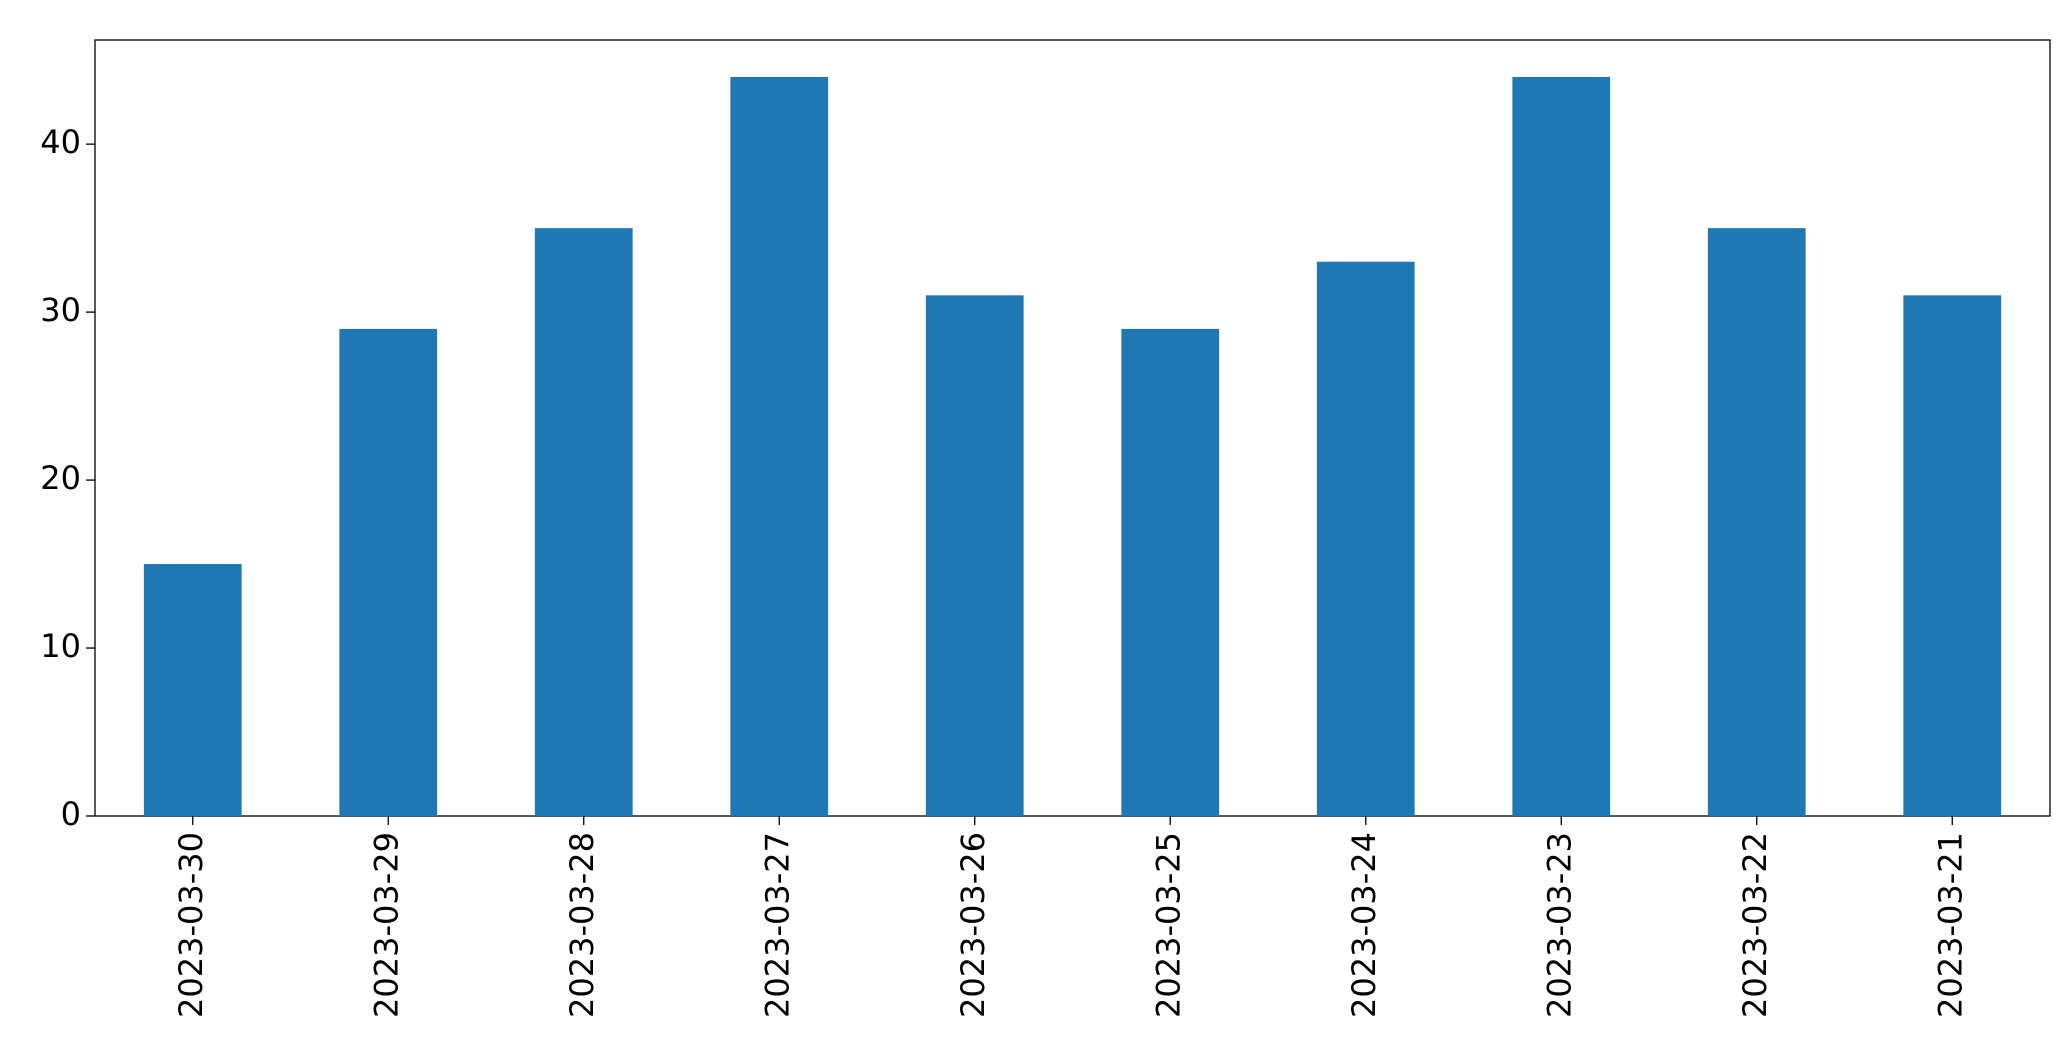 The width and height of the screenshot is (2071, 1061). I want to click on x-tick-label: 2023-03-26, so click(973, 925).